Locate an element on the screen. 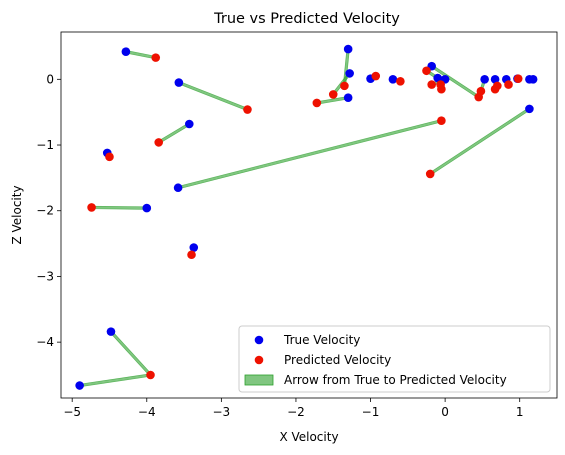  x-tick-label: −1 is located at coordinates (371, 412).